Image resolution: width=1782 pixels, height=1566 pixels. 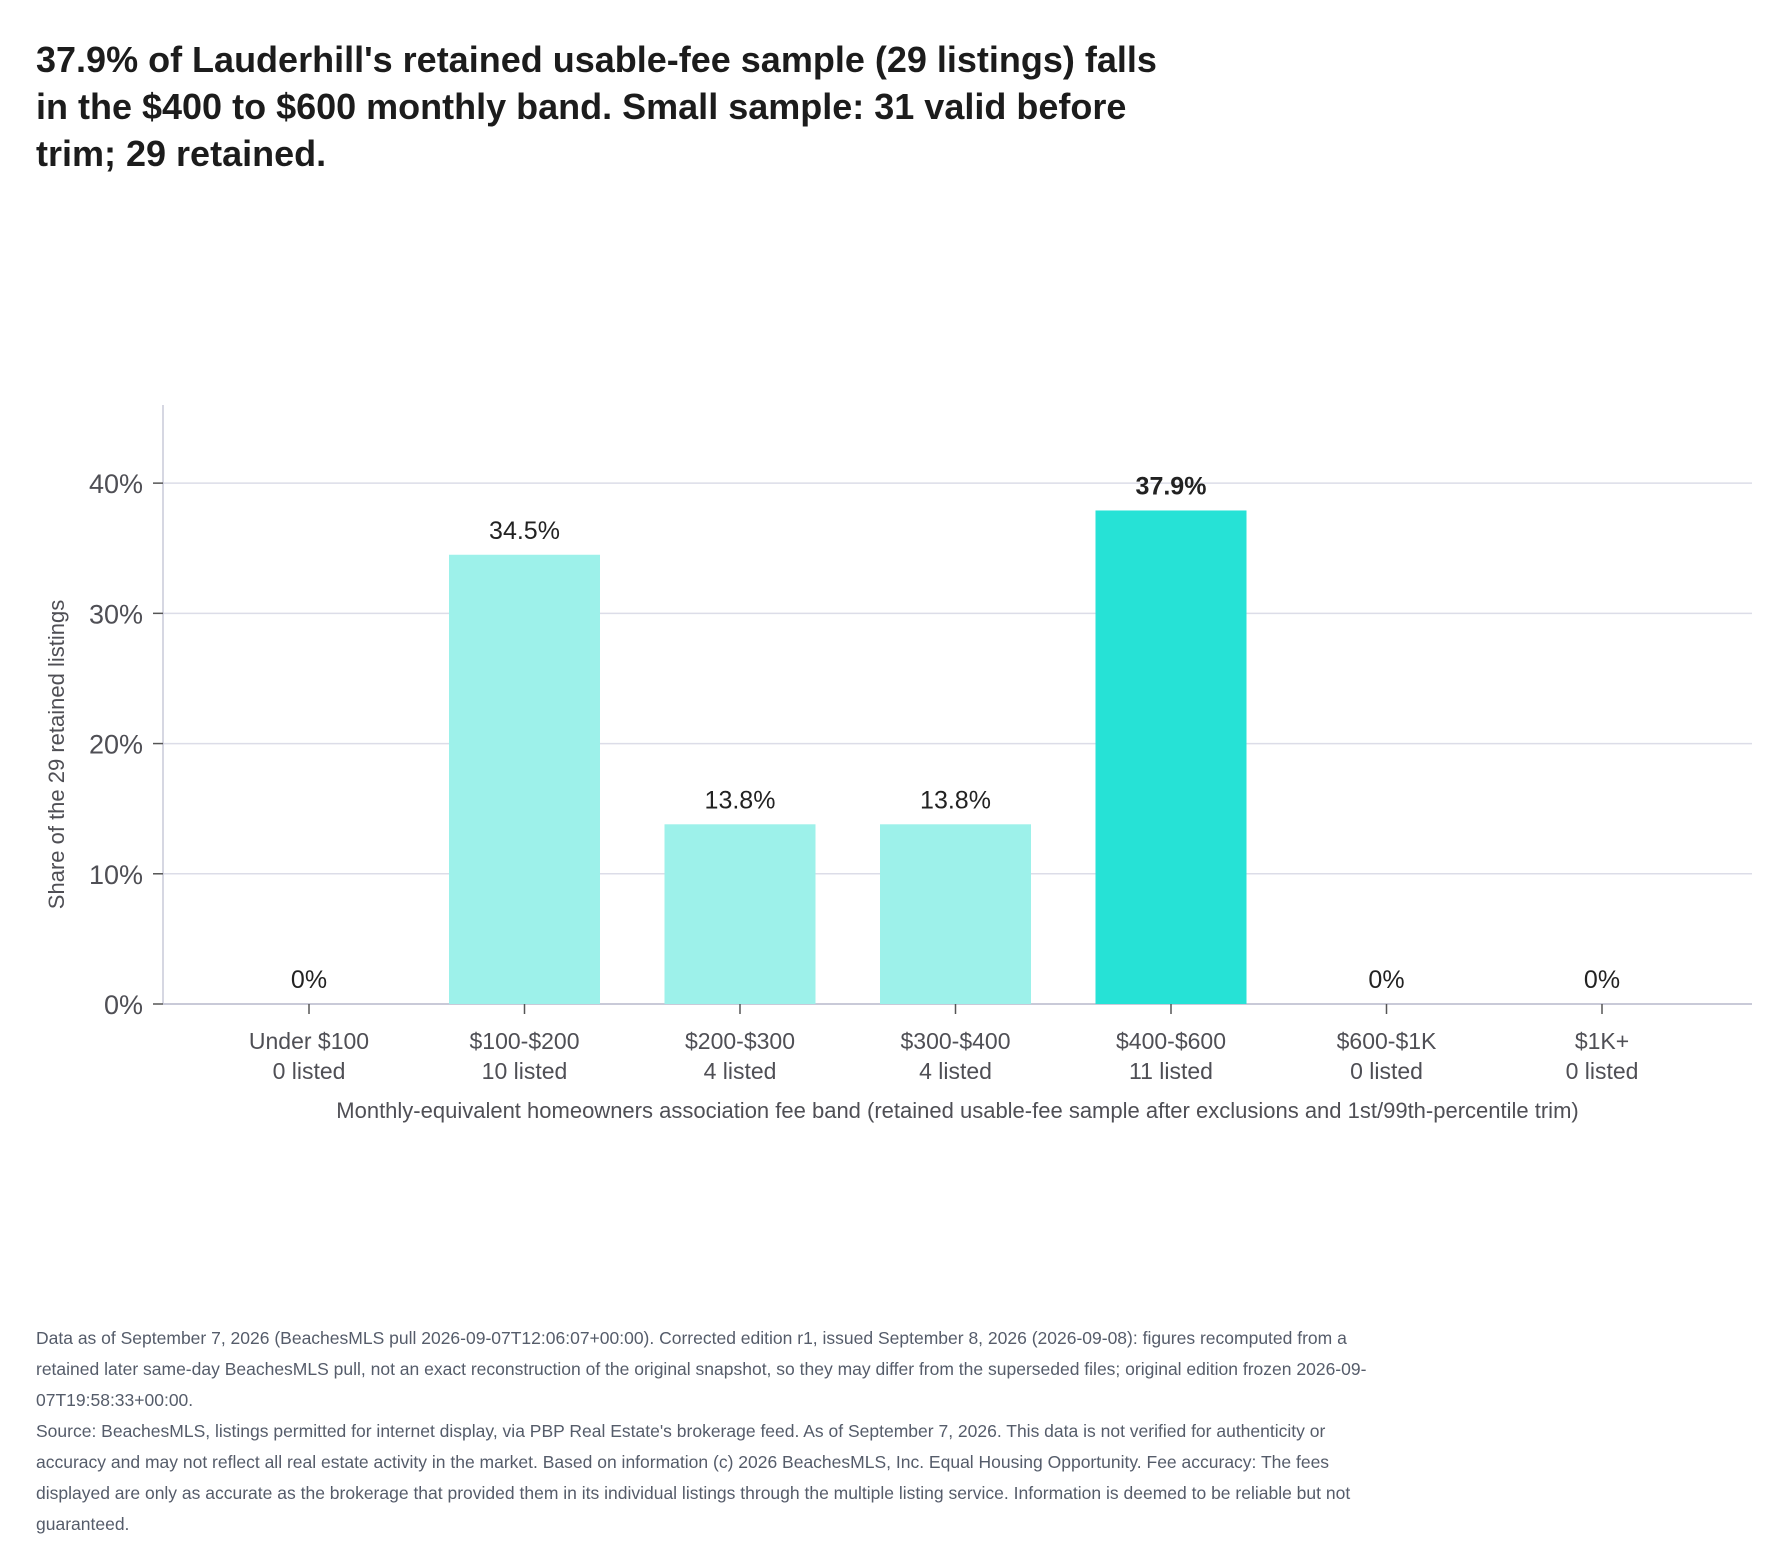 What do you see at coordinates (116, 614) in the screenshot?
I see `y-tick-label: 30%` at bounding box center [116, 614].